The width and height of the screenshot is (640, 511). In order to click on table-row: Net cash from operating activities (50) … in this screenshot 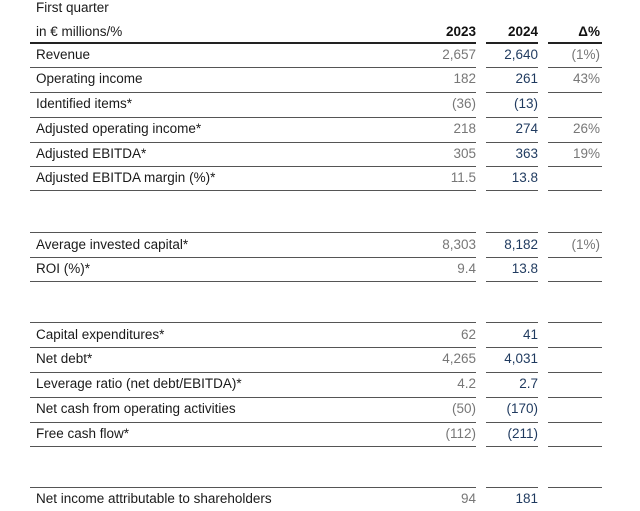, I will do `click(320, 409)`.